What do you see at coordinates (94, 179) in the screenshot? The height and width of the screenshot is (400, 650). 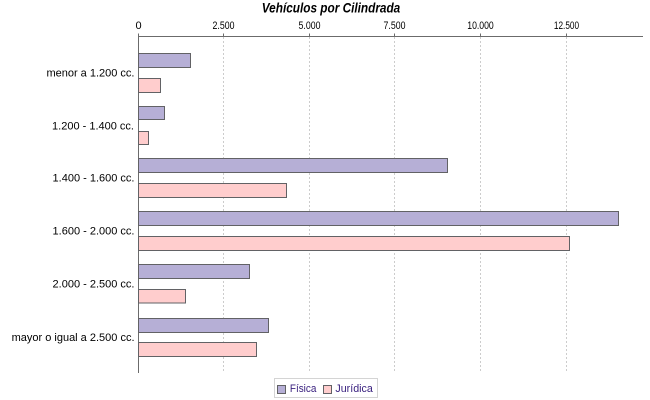 I see `svg-text: 1.400 - 1.600 cc.` at bounding box center [94, 179].